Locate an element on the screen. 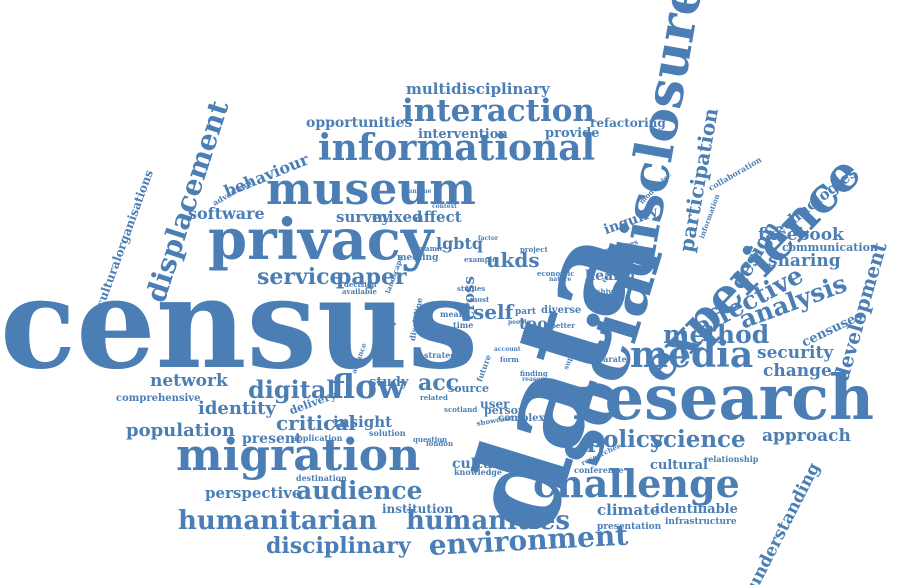 Image resolution: width=900 pixels, height=585 pixels. word-question: question is located at coordinates (430, 439).